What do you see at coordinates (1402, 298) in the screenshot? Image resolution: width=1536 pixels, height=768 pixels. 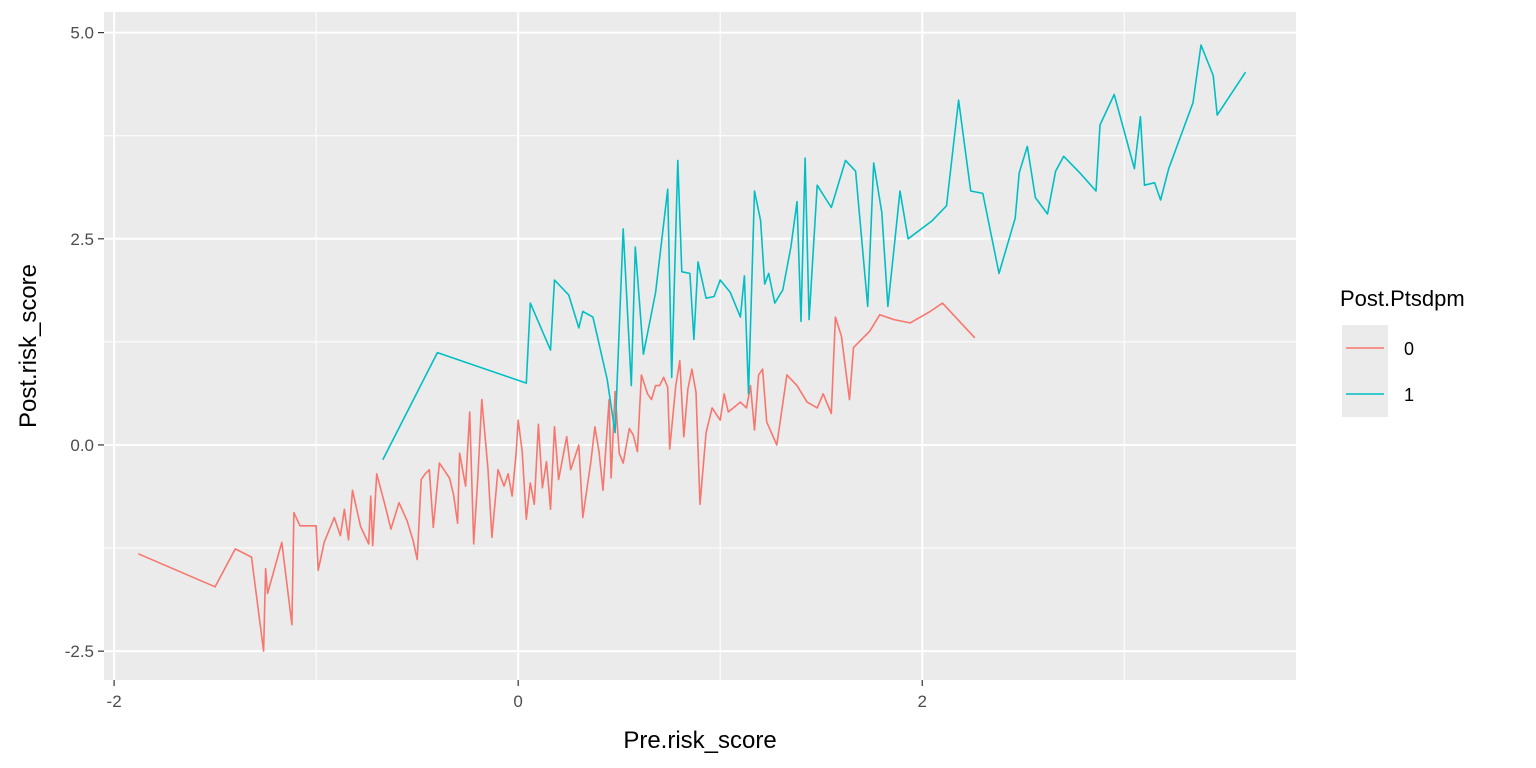 I see `legend-title: Post.Ptsdpm` at bounding box center [1402, 298].